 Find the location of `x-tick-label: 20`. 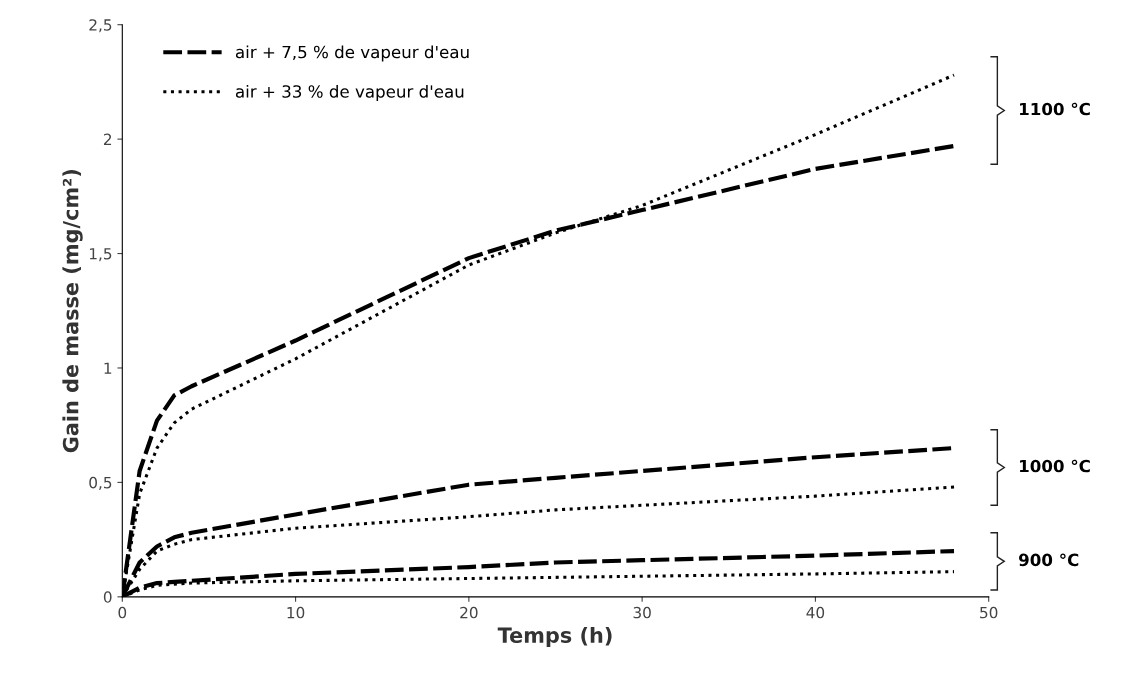

x-tick-label: 20 is located at coordinates (469, 612).